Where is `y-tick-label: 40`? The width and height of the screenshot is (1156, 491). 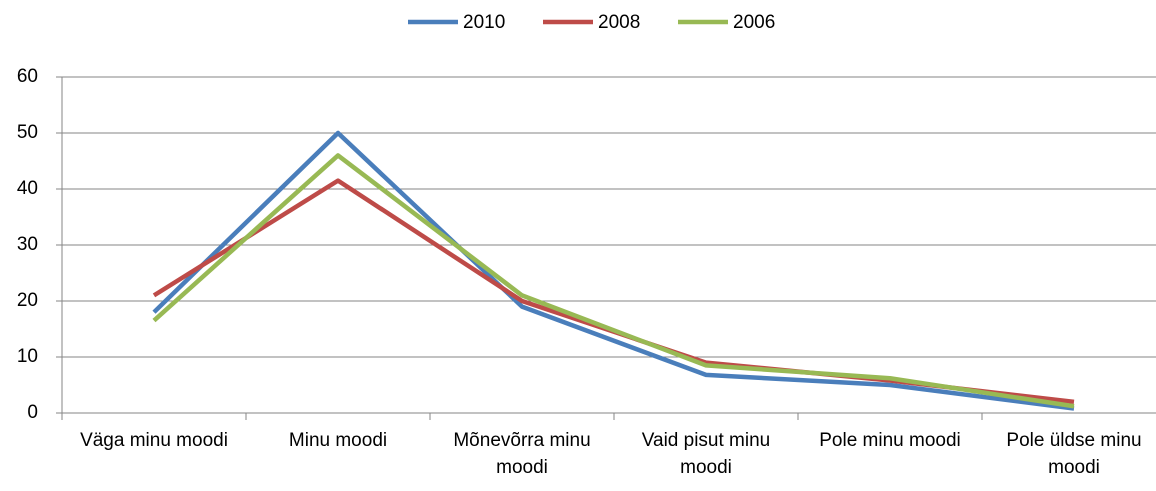
y-tick-label: 40 is located at coordinates (27, 188).